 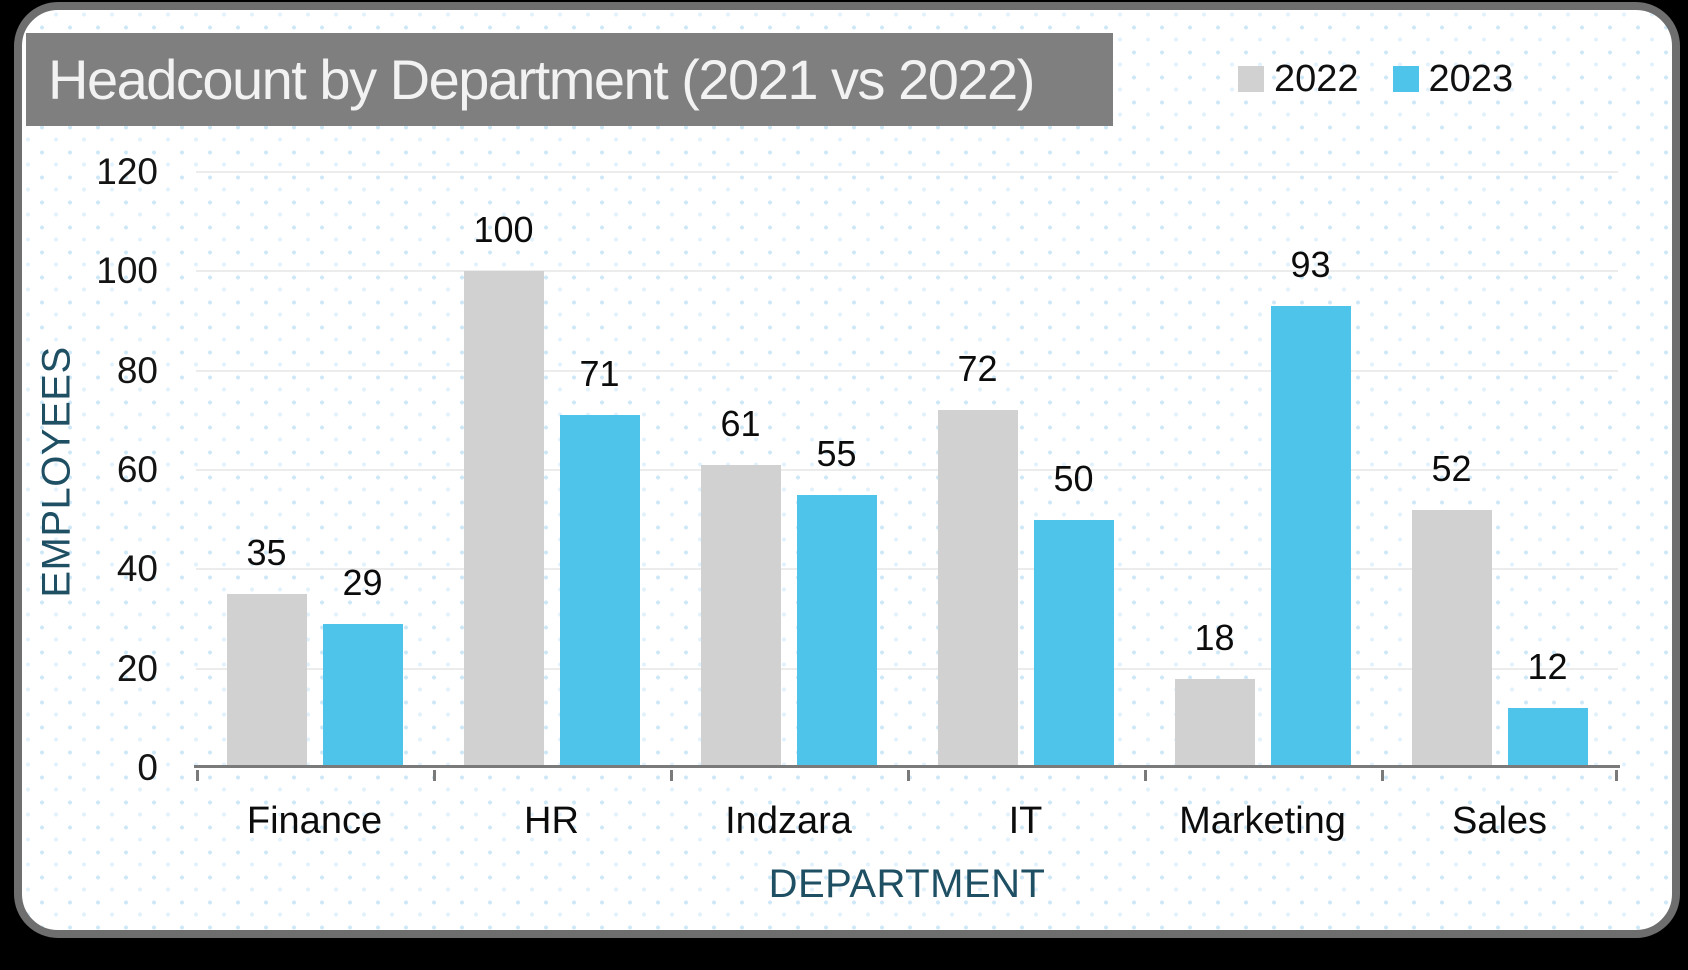 I want to click on bar-label-2023-finance: 29, so click(x=362, y=582).